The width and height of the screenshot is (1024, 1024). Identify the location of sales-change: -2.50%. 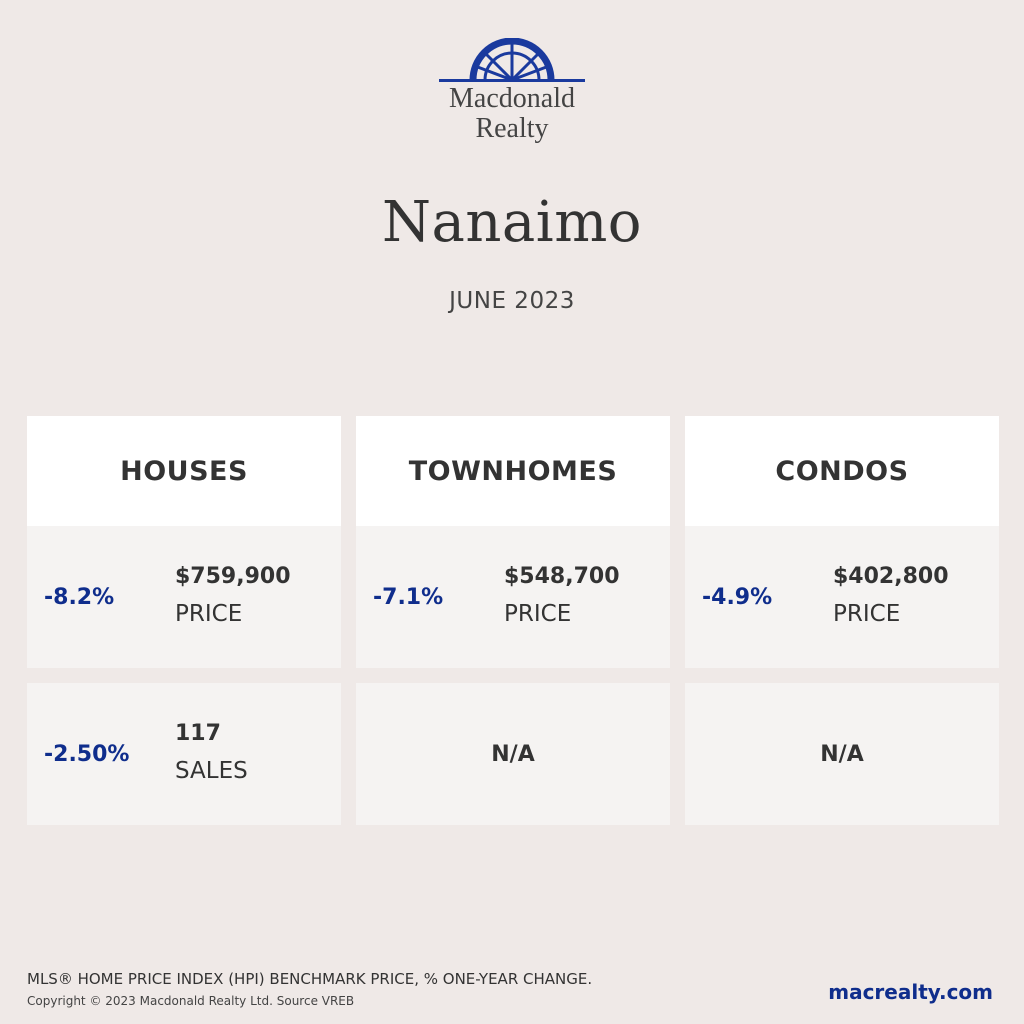
(87, 754).